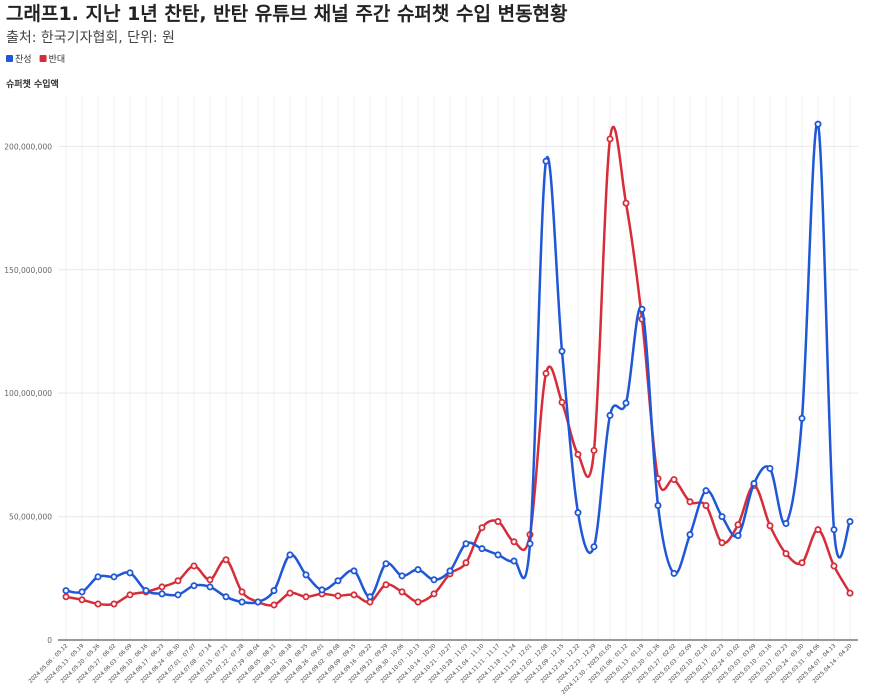 This screenshot has height=700, width=870. Describe the element at coordinates (30, 517) in the screenshot. I see `y-tick-label: 50,000,000` at that location.